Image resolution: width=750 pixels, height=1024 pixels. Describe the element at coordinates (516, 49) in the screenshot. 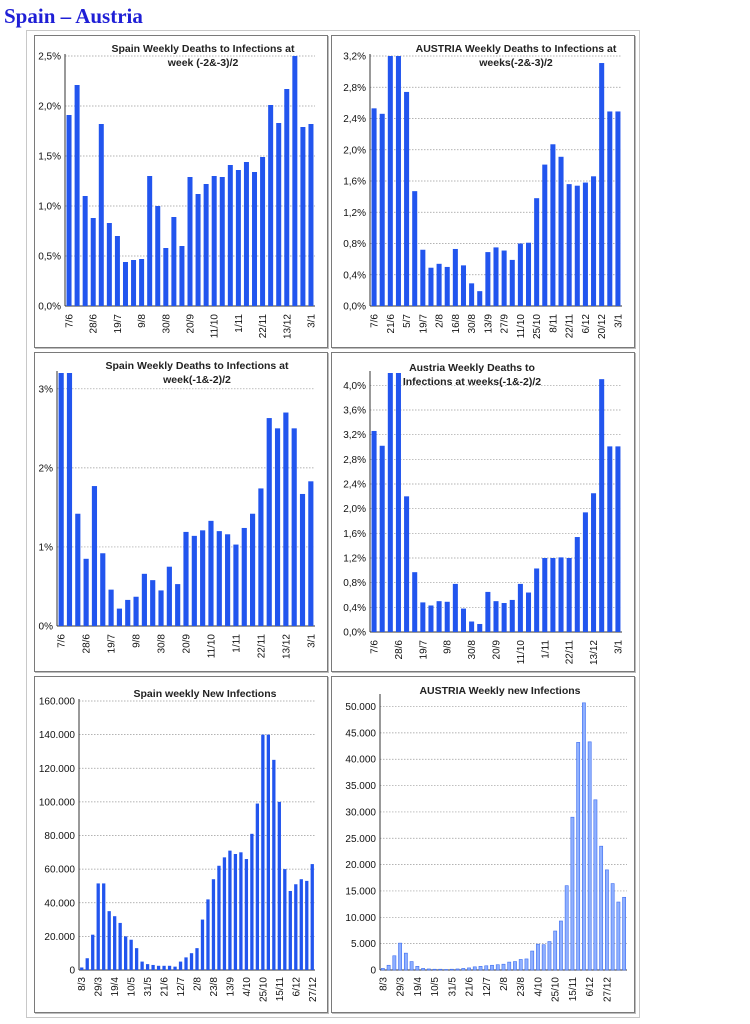

I see `chart-title: AUSTRIA Weekly Deaths to Infections at` at that location.